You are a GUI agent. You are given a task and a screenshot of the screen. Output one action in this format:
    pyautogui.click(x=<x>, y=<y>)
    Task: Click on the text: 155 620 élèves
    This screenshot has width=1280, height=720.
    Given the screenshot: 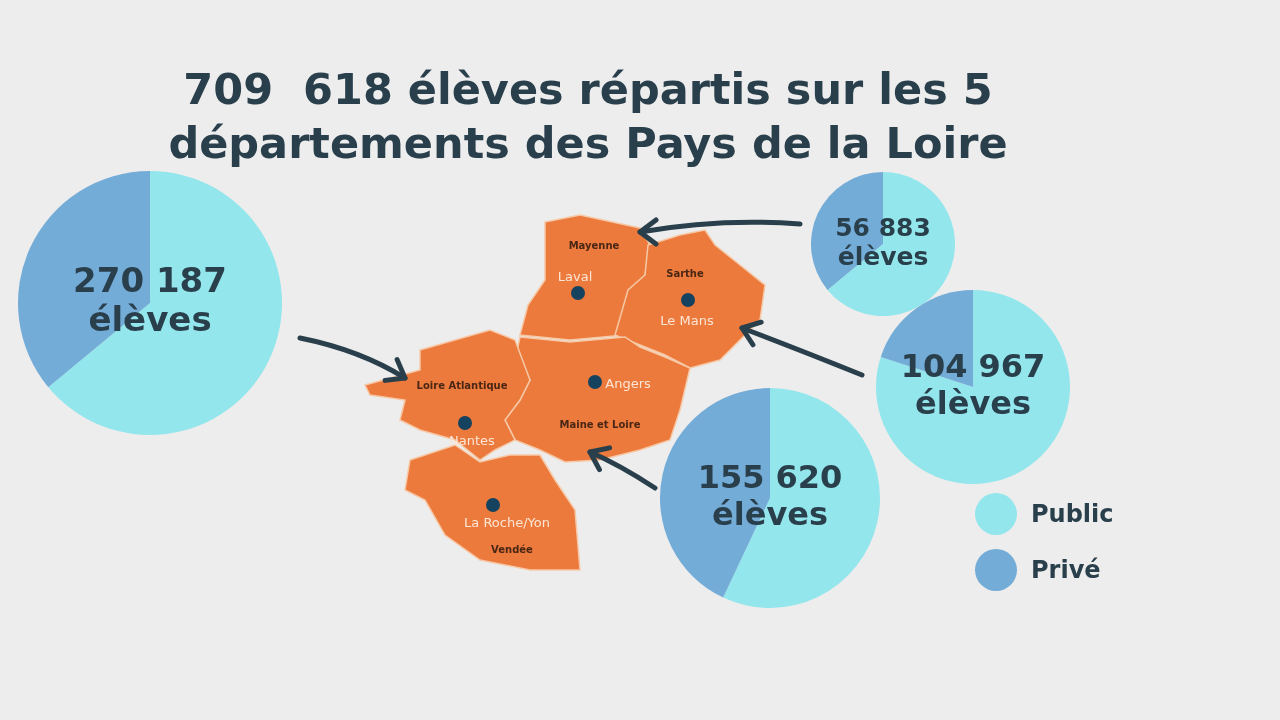 What is the action you would take?
    pyautogui.click(x=770, y=495)
    